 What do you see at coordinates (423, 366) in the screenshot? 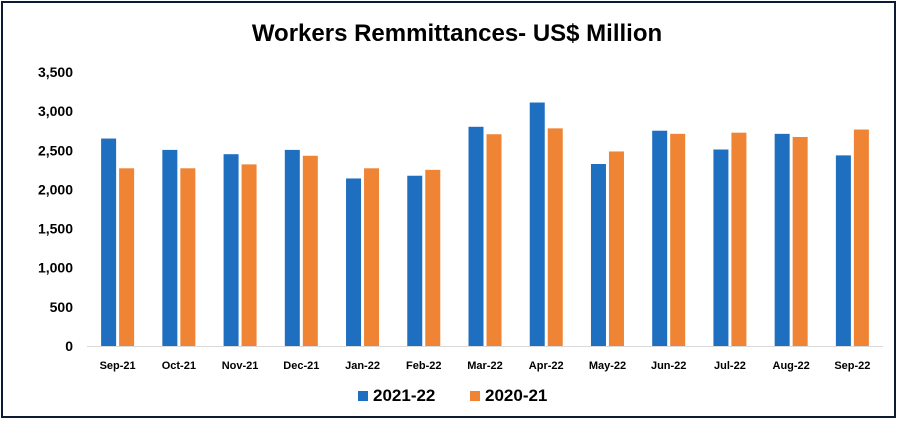
I see `x-tick-label: Feb-22` at bounding box center [423, 366].